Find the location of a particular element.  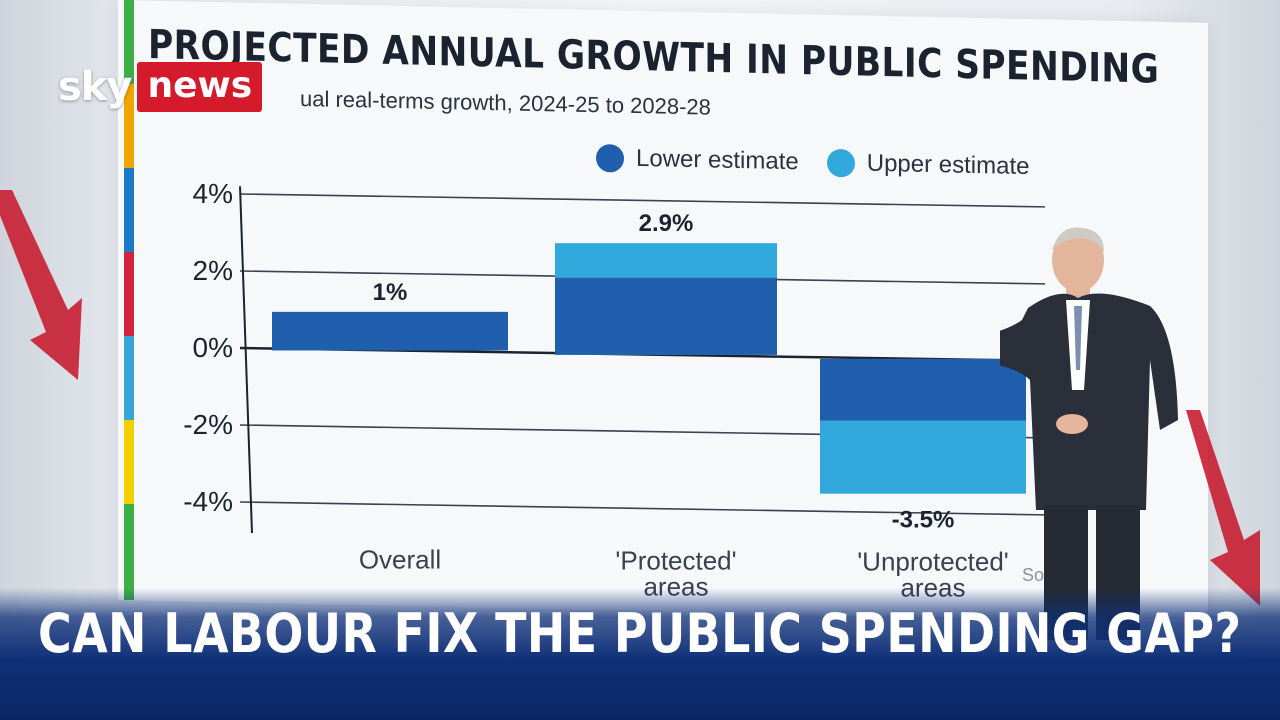

board-color-strip is located at coordinates (129, 300).